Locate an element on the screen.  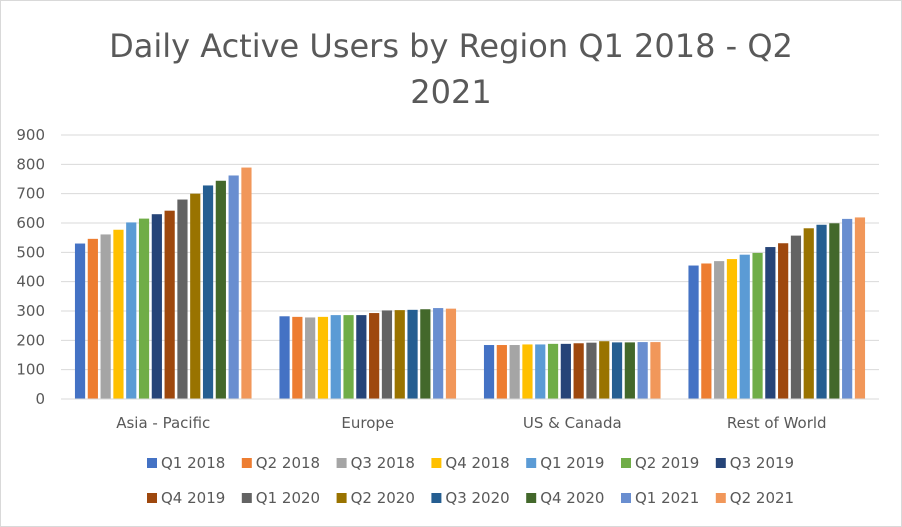
y-tick-label: 400 is located at coordinates (30, 282).